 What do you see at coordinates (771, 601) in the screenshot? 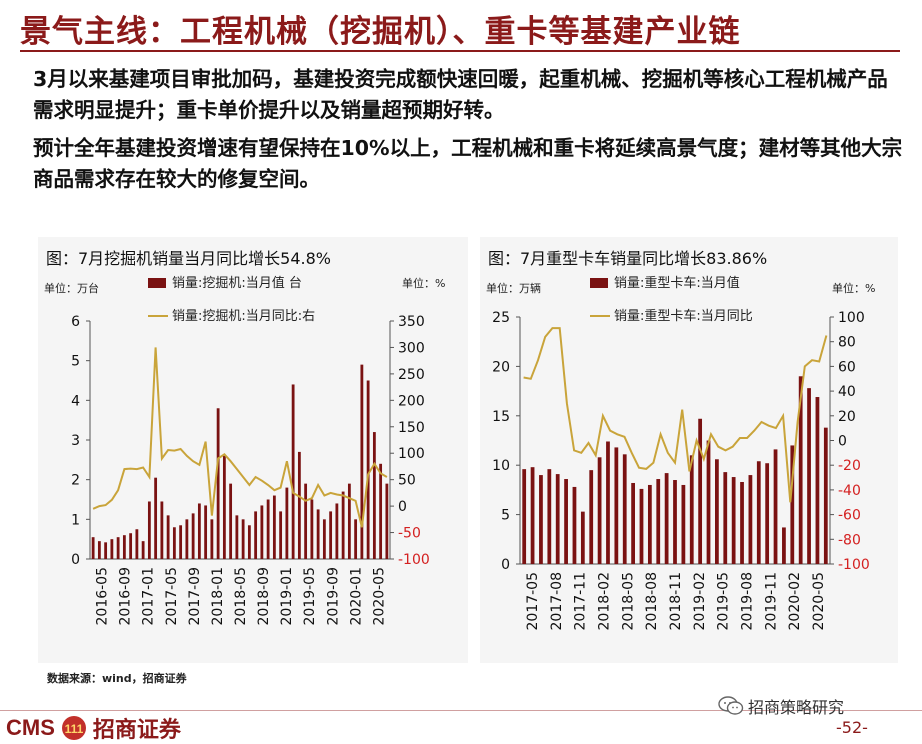
I see `x-tick-label: 2019-11` at bounding box center [771, 601].